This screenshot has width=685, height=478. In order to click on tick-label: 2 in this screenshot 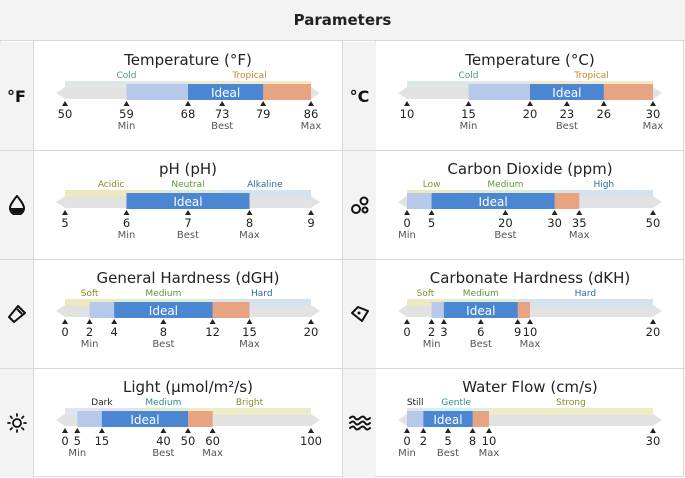, I will do `click(431, 332)`.